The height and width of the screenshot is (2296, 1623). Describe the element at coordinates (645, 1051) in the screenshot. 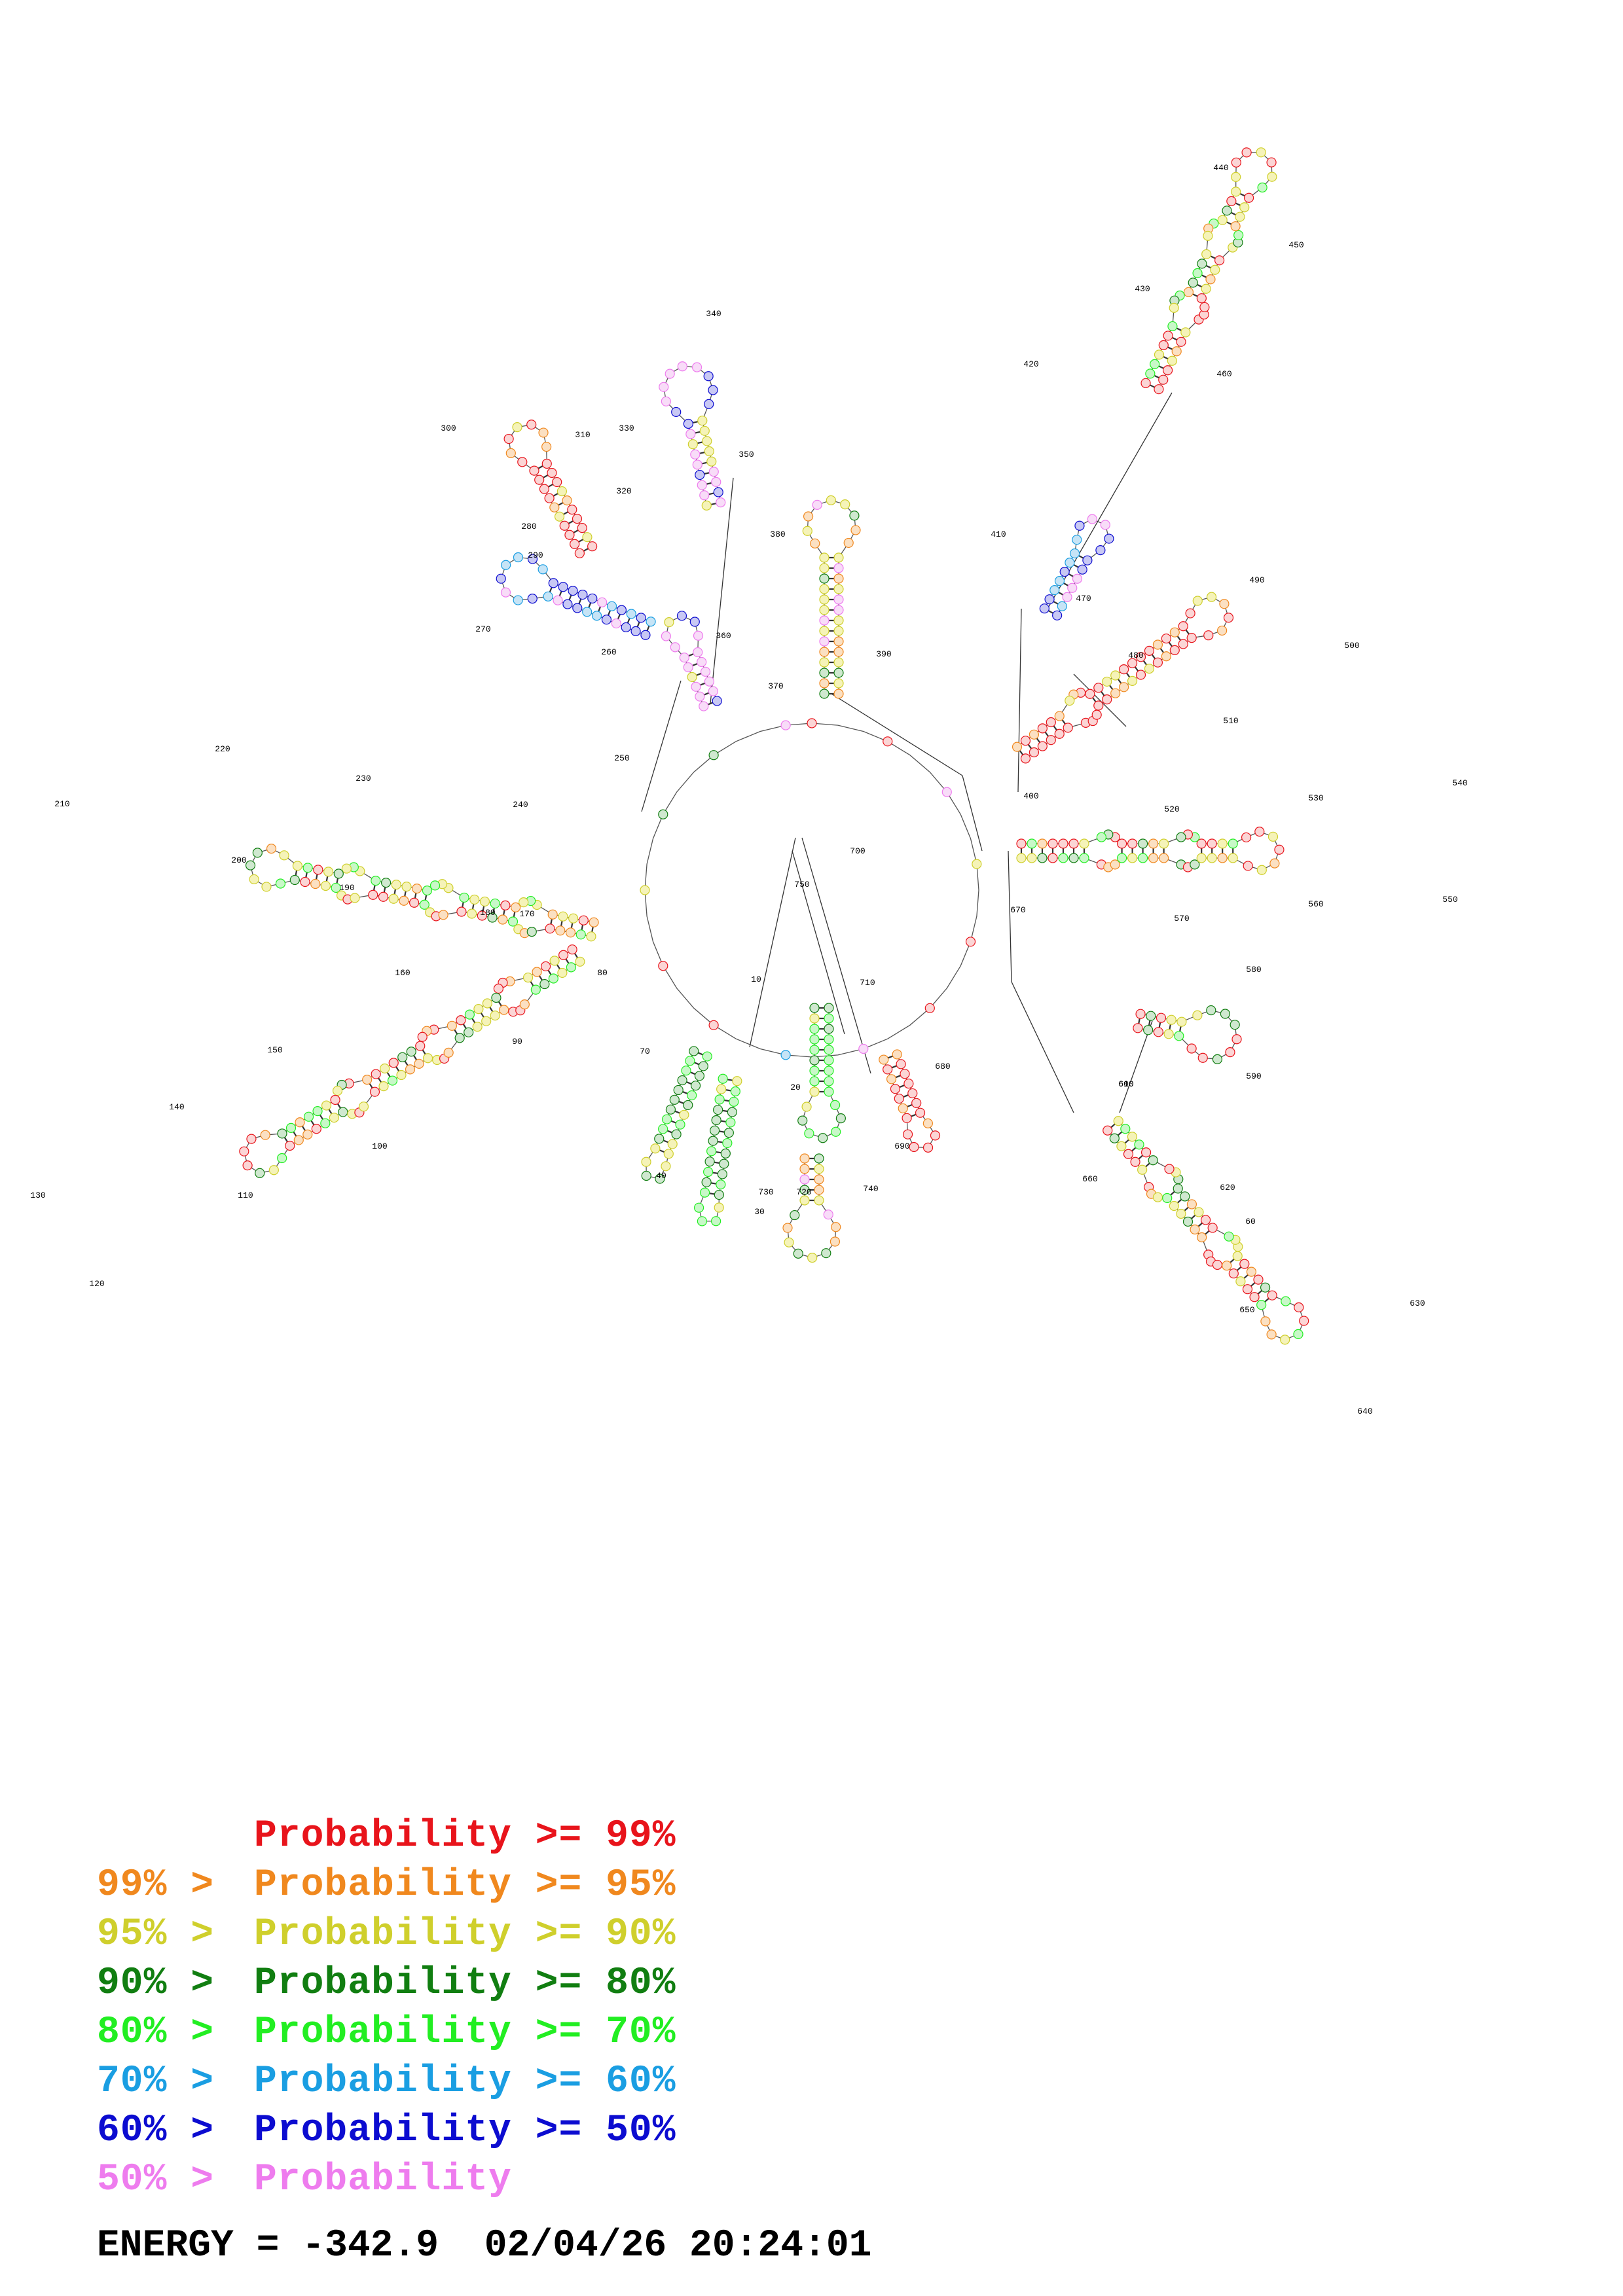

I see `position-label: 70` at that location.